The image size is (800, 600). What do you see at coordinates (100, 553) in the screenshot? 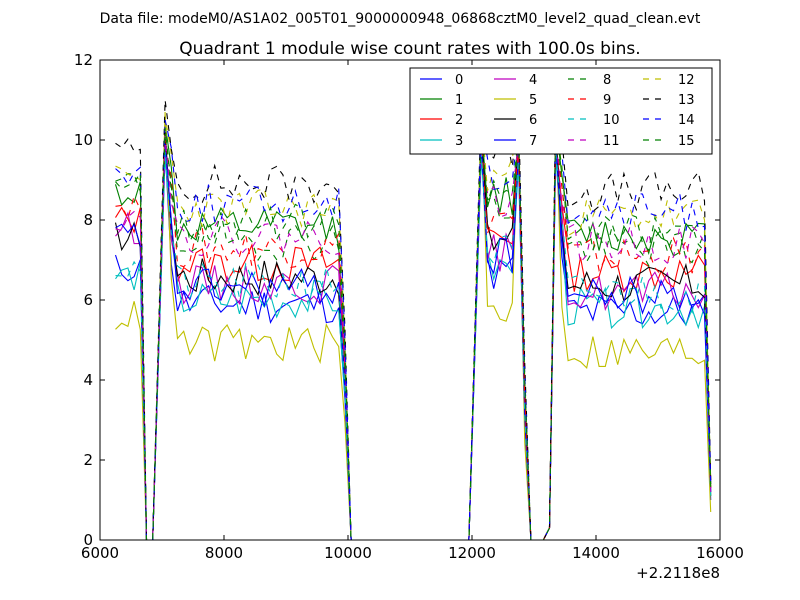
I see `x-tick-label: 6000` at bounding box center [100, 553].